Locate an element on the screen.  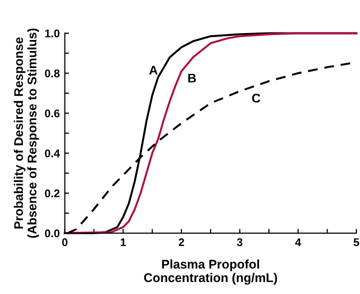
y-tick-label: 0.0 is located at coordinates (52, 233).